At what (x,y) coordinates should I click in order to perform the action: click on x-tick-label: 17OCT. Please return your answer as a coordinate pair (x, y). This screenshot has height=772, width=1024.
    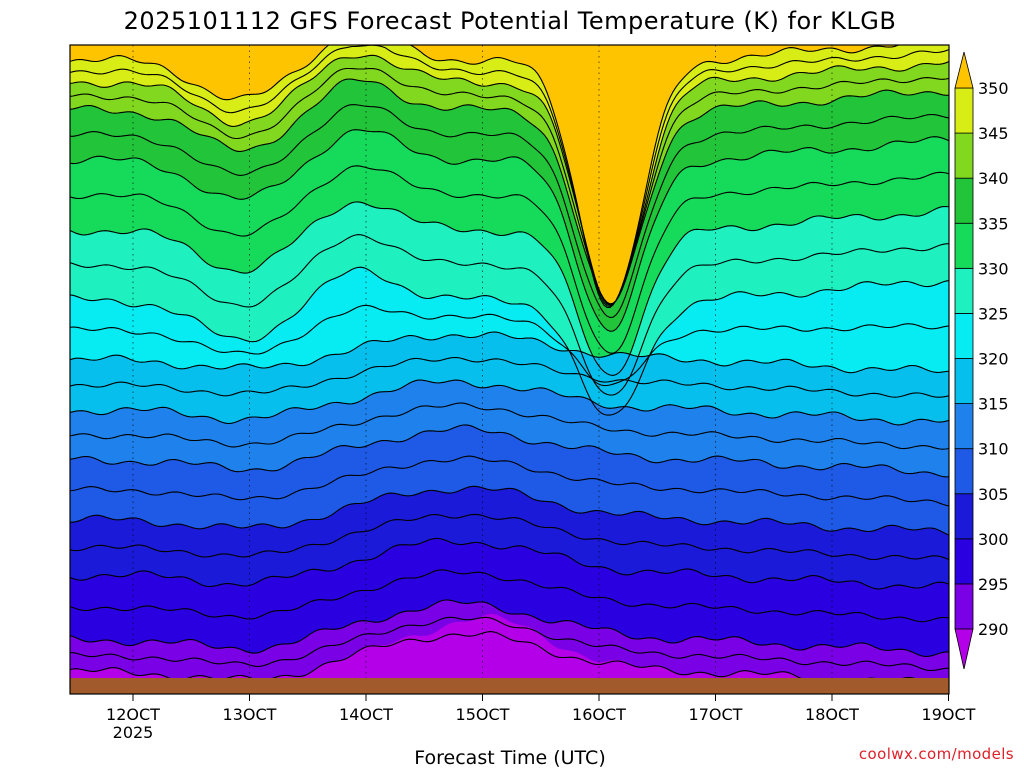
    Looking at the image, I should click on (716, 714).